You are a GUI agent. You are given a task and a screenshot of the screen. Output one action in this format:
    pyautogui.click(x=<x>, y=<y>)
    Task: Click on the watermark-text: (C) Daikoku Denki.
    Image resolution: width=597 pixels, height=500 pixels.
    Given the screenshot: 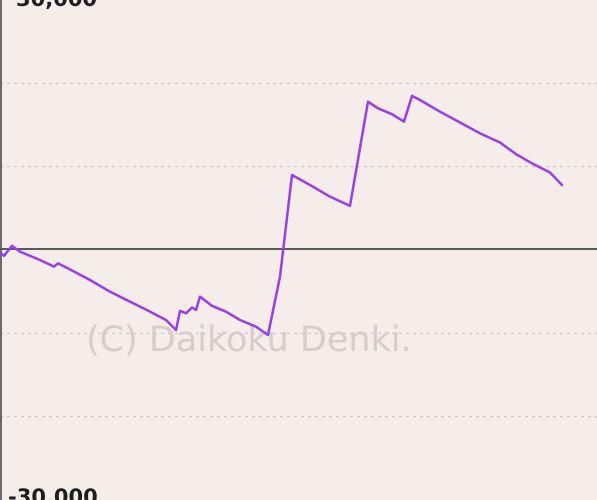 What is the action you would take?
    pyautogui.click(x=249, y=340)
    